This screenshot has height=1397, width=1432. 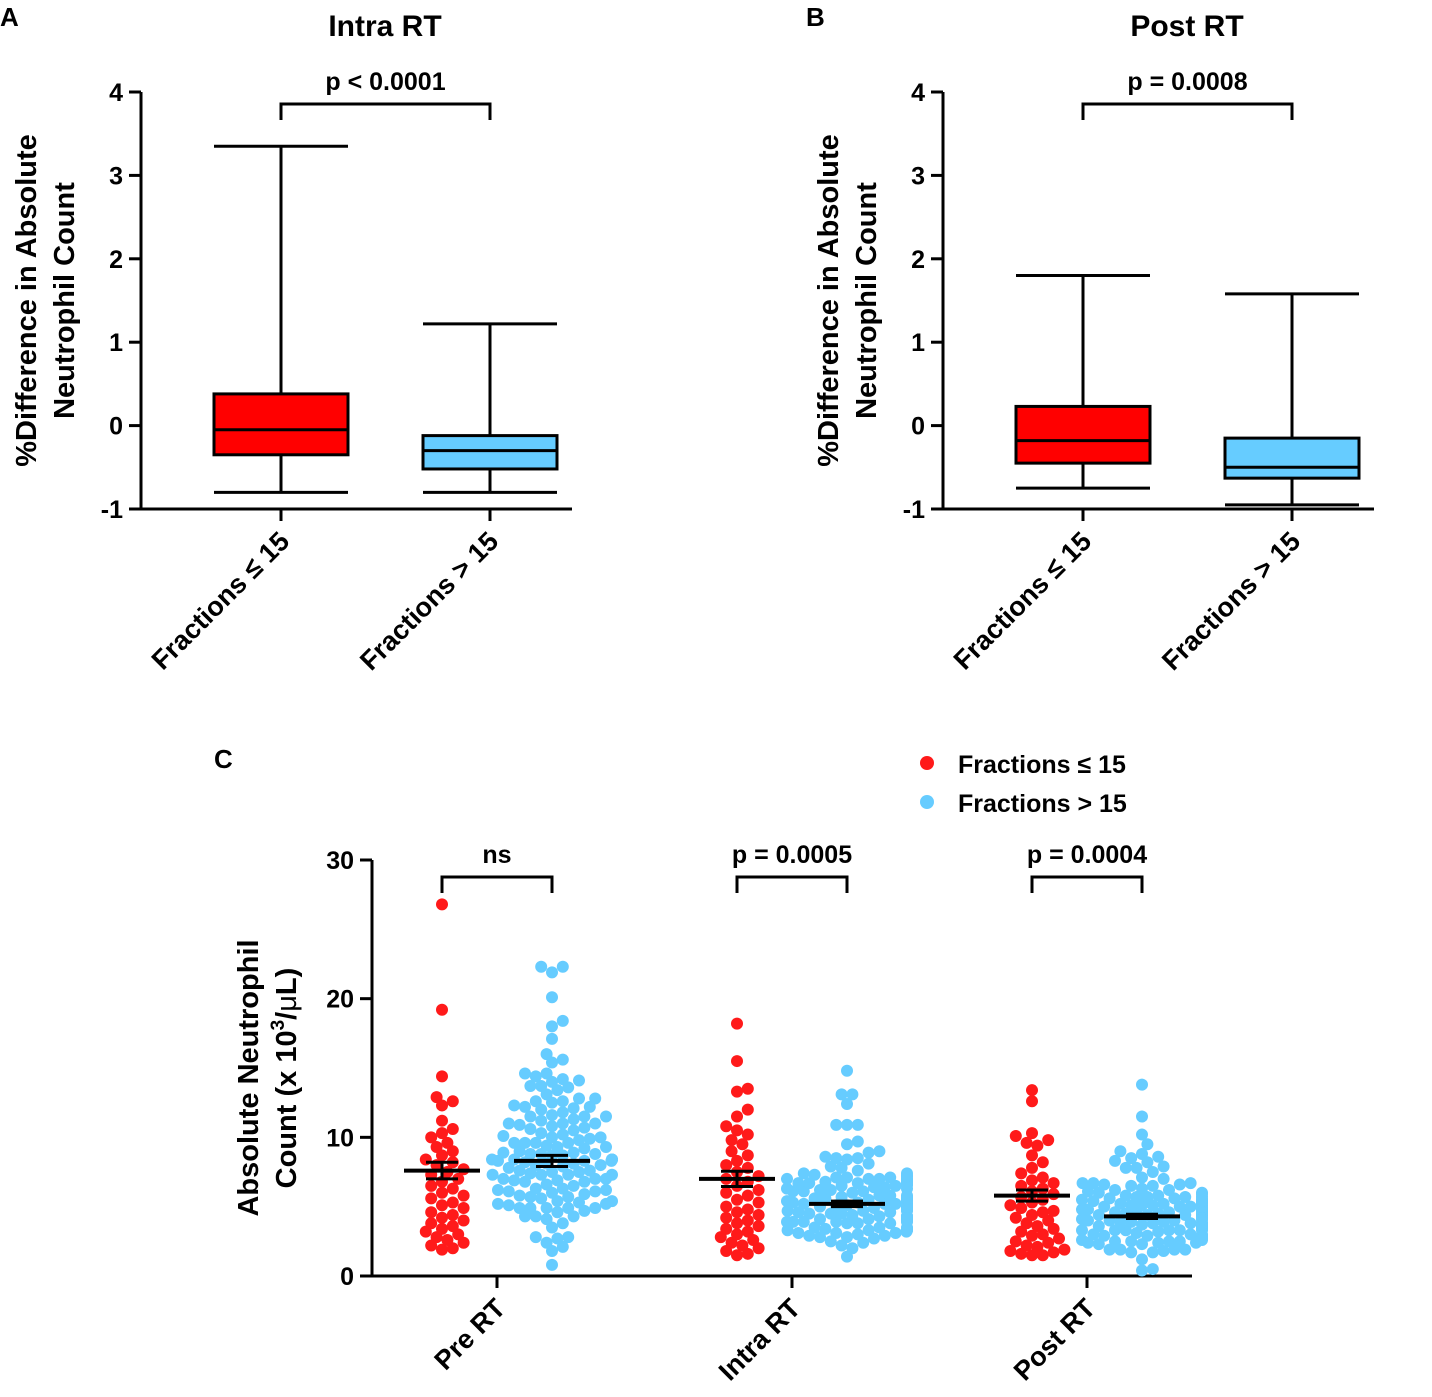 What do you see at coordinates (792, 884) in the screenshot?
I see `panel-c-significance-bracket` at bounding box center [792, 884].